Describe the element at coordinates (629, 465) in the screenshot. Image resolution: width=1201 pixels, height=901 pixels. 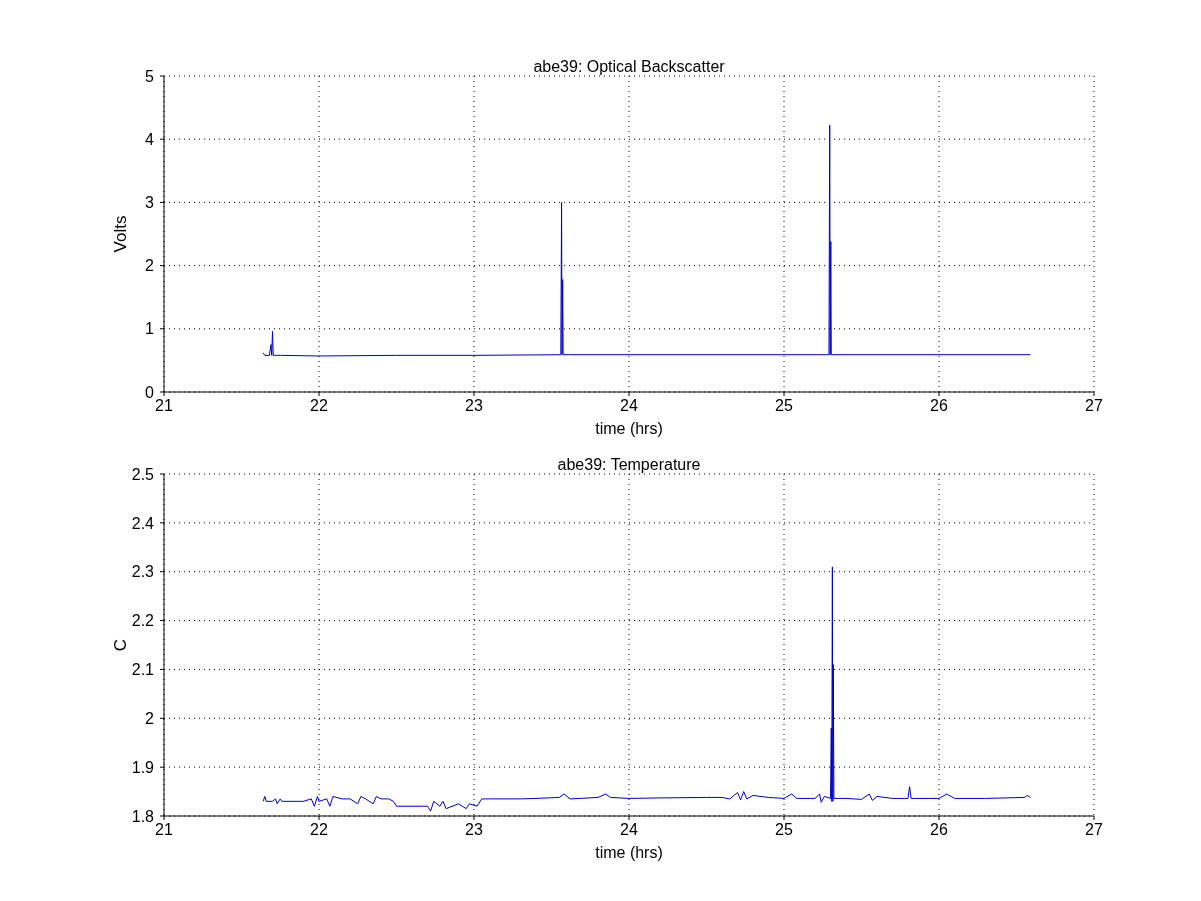
I see `chart-title: abe39: Temperature` at that location.